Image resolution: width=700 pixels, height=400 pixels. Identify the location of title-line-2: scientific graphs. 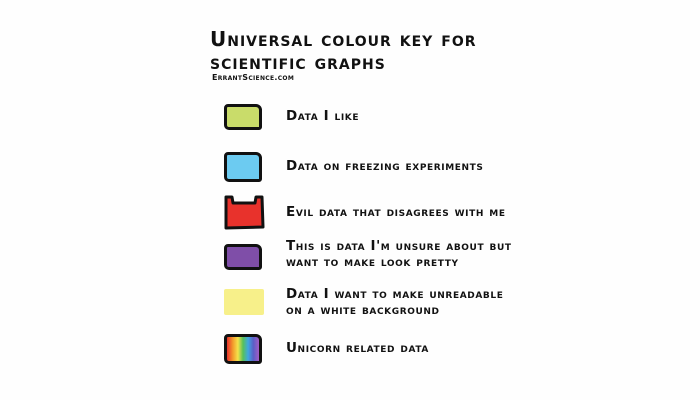
(298, 62).